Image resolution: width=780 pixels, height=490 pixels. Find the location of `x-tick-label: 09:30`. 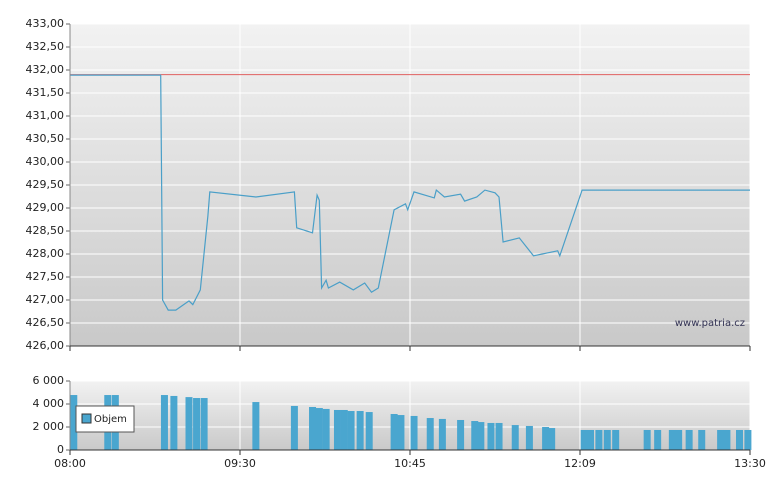

x-tick-label: 09:30 is located at coordinates (240, 463).